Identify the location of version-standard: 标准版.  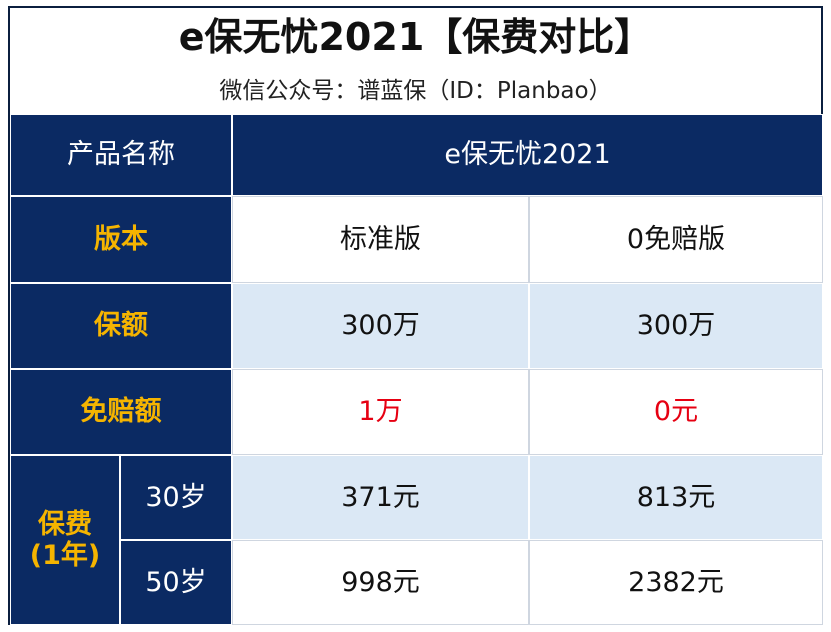
(380, 239).